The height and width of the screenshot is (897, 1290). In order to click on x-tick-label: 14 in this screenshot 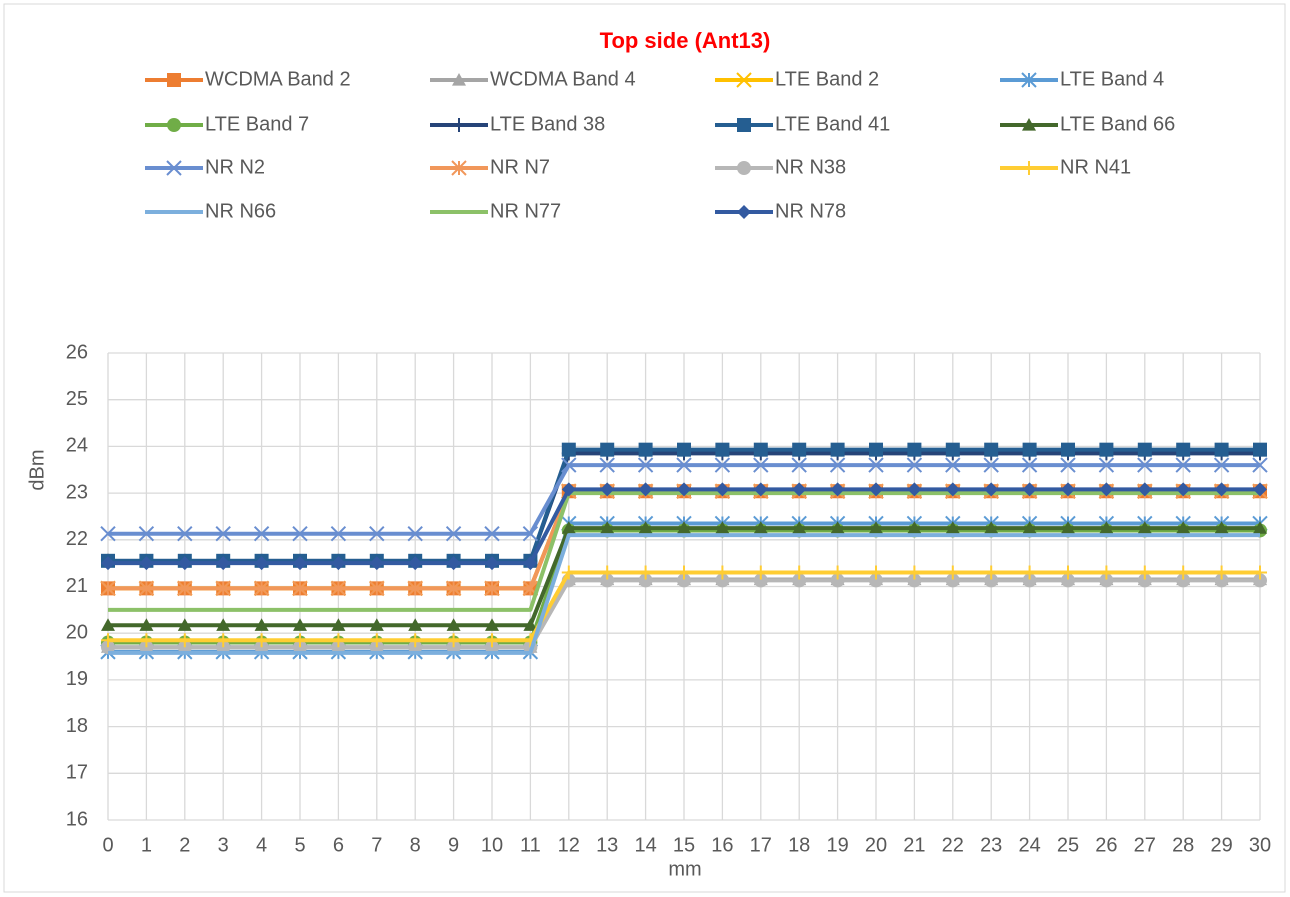, I will do `click(645, 845)`.